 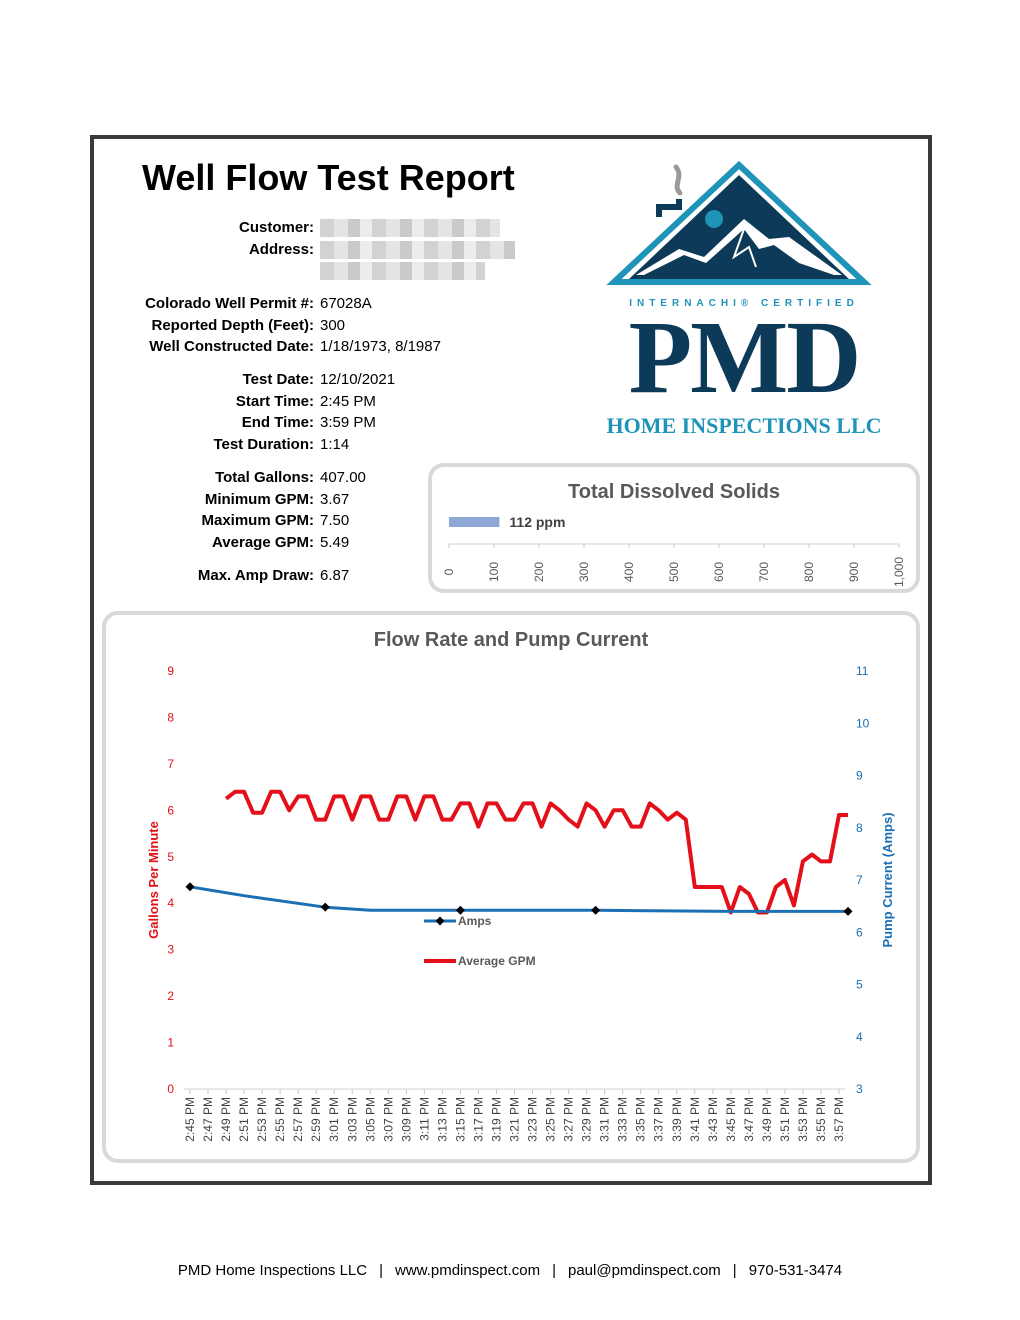 What do you see at coordinates (277, 423) in the screenshot?
I see `end-time-label: End Time:` at bounding box center [277, 423].